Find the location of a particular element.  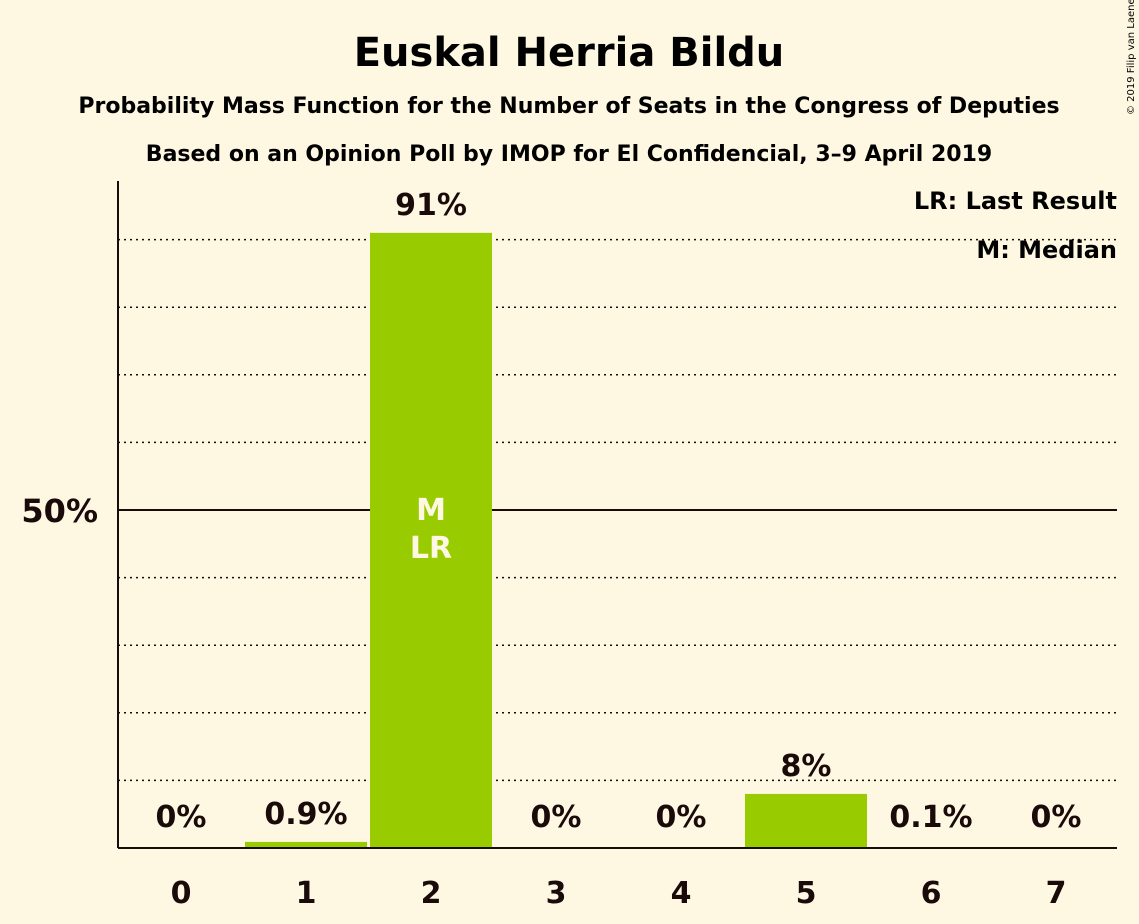

value-label-3: 0% is located at coordinates (556, 817).